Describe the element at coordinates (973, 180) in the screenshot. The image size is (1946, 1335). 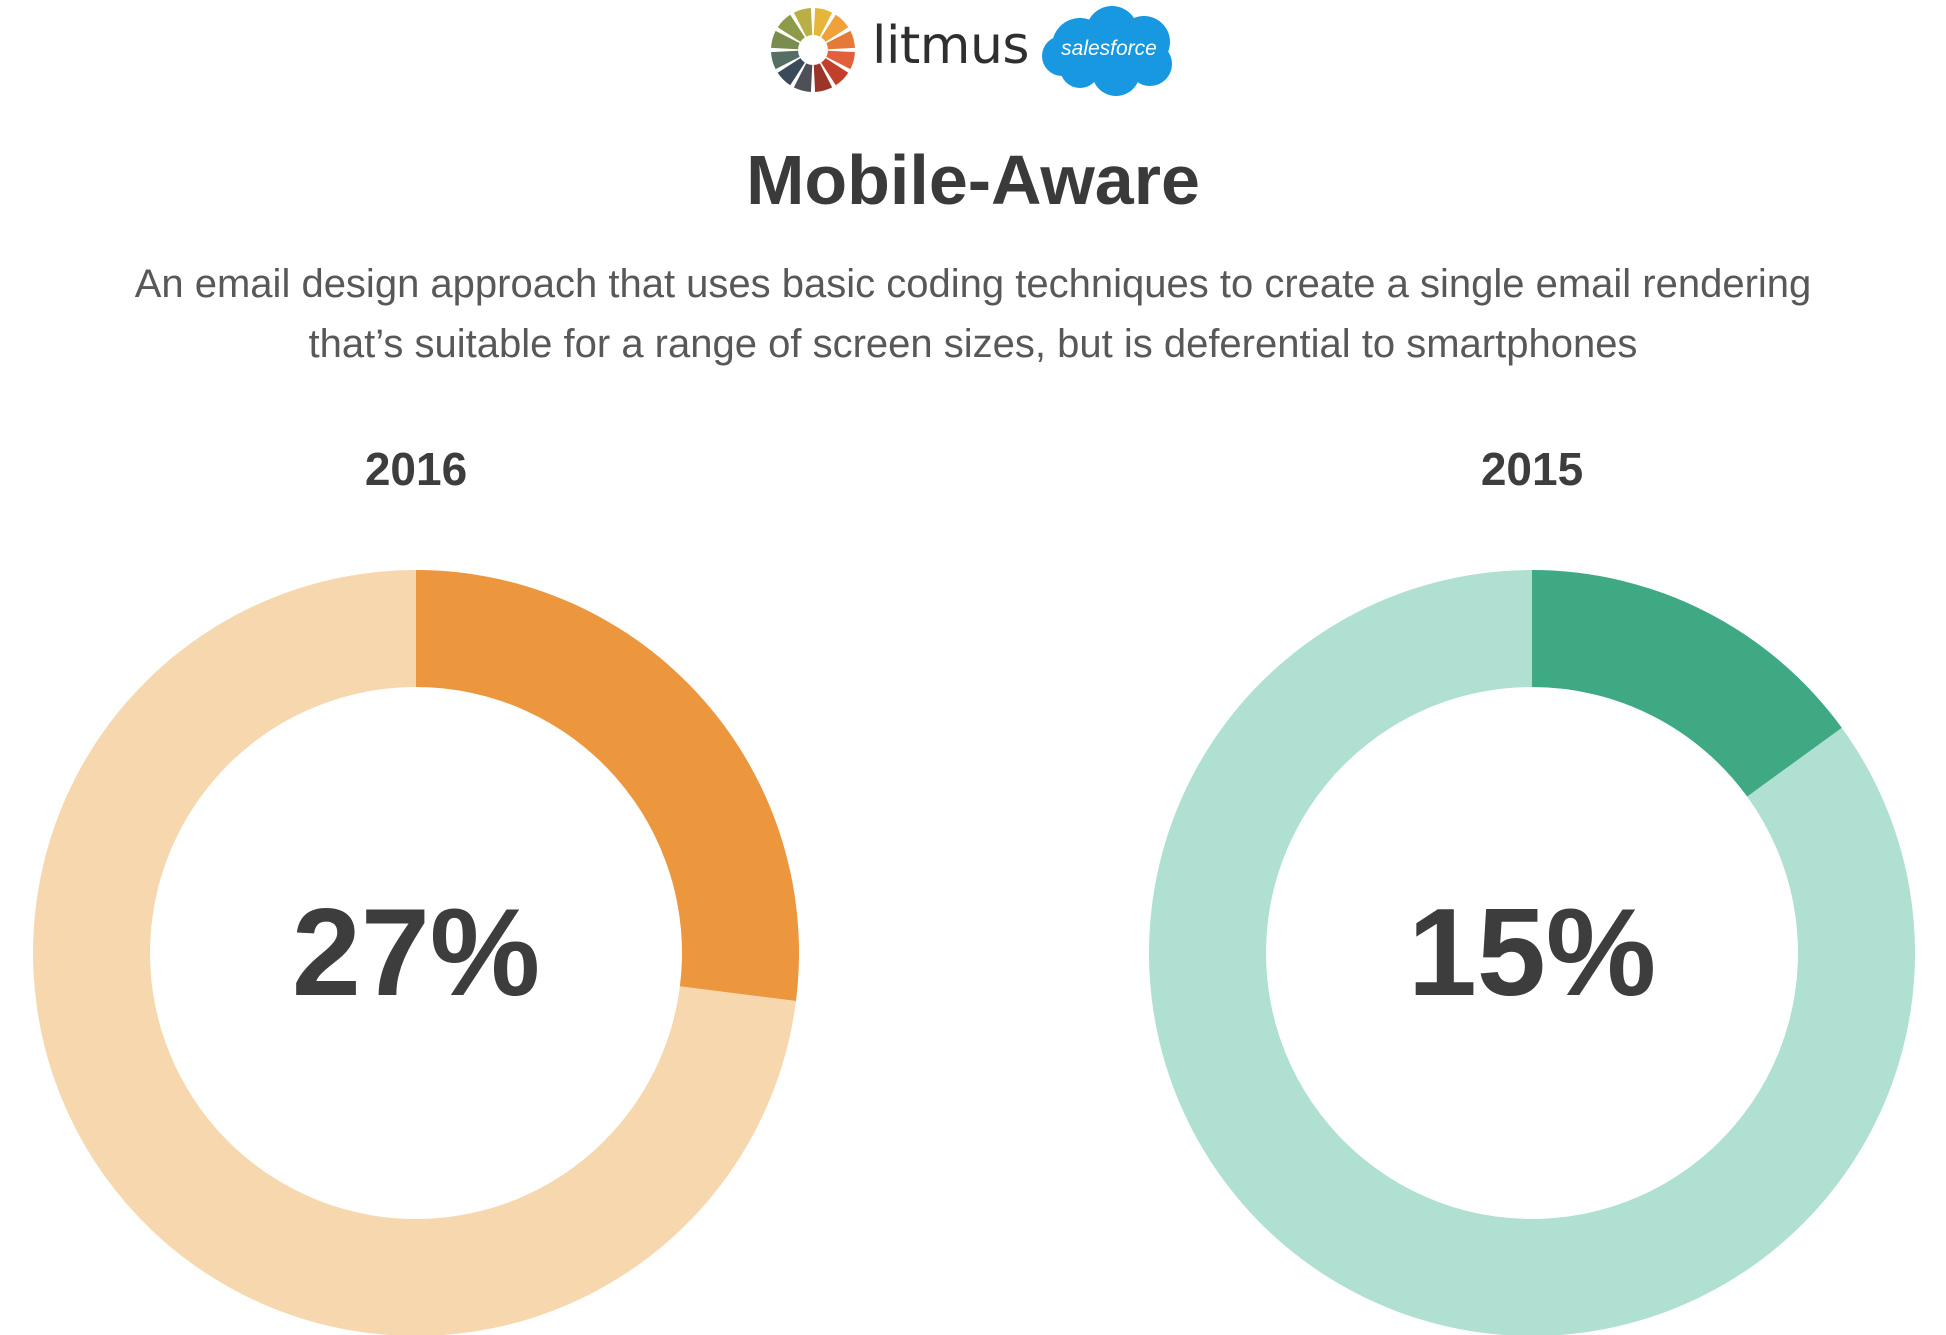
I see `page-title: Mobile-Aware` at that location.